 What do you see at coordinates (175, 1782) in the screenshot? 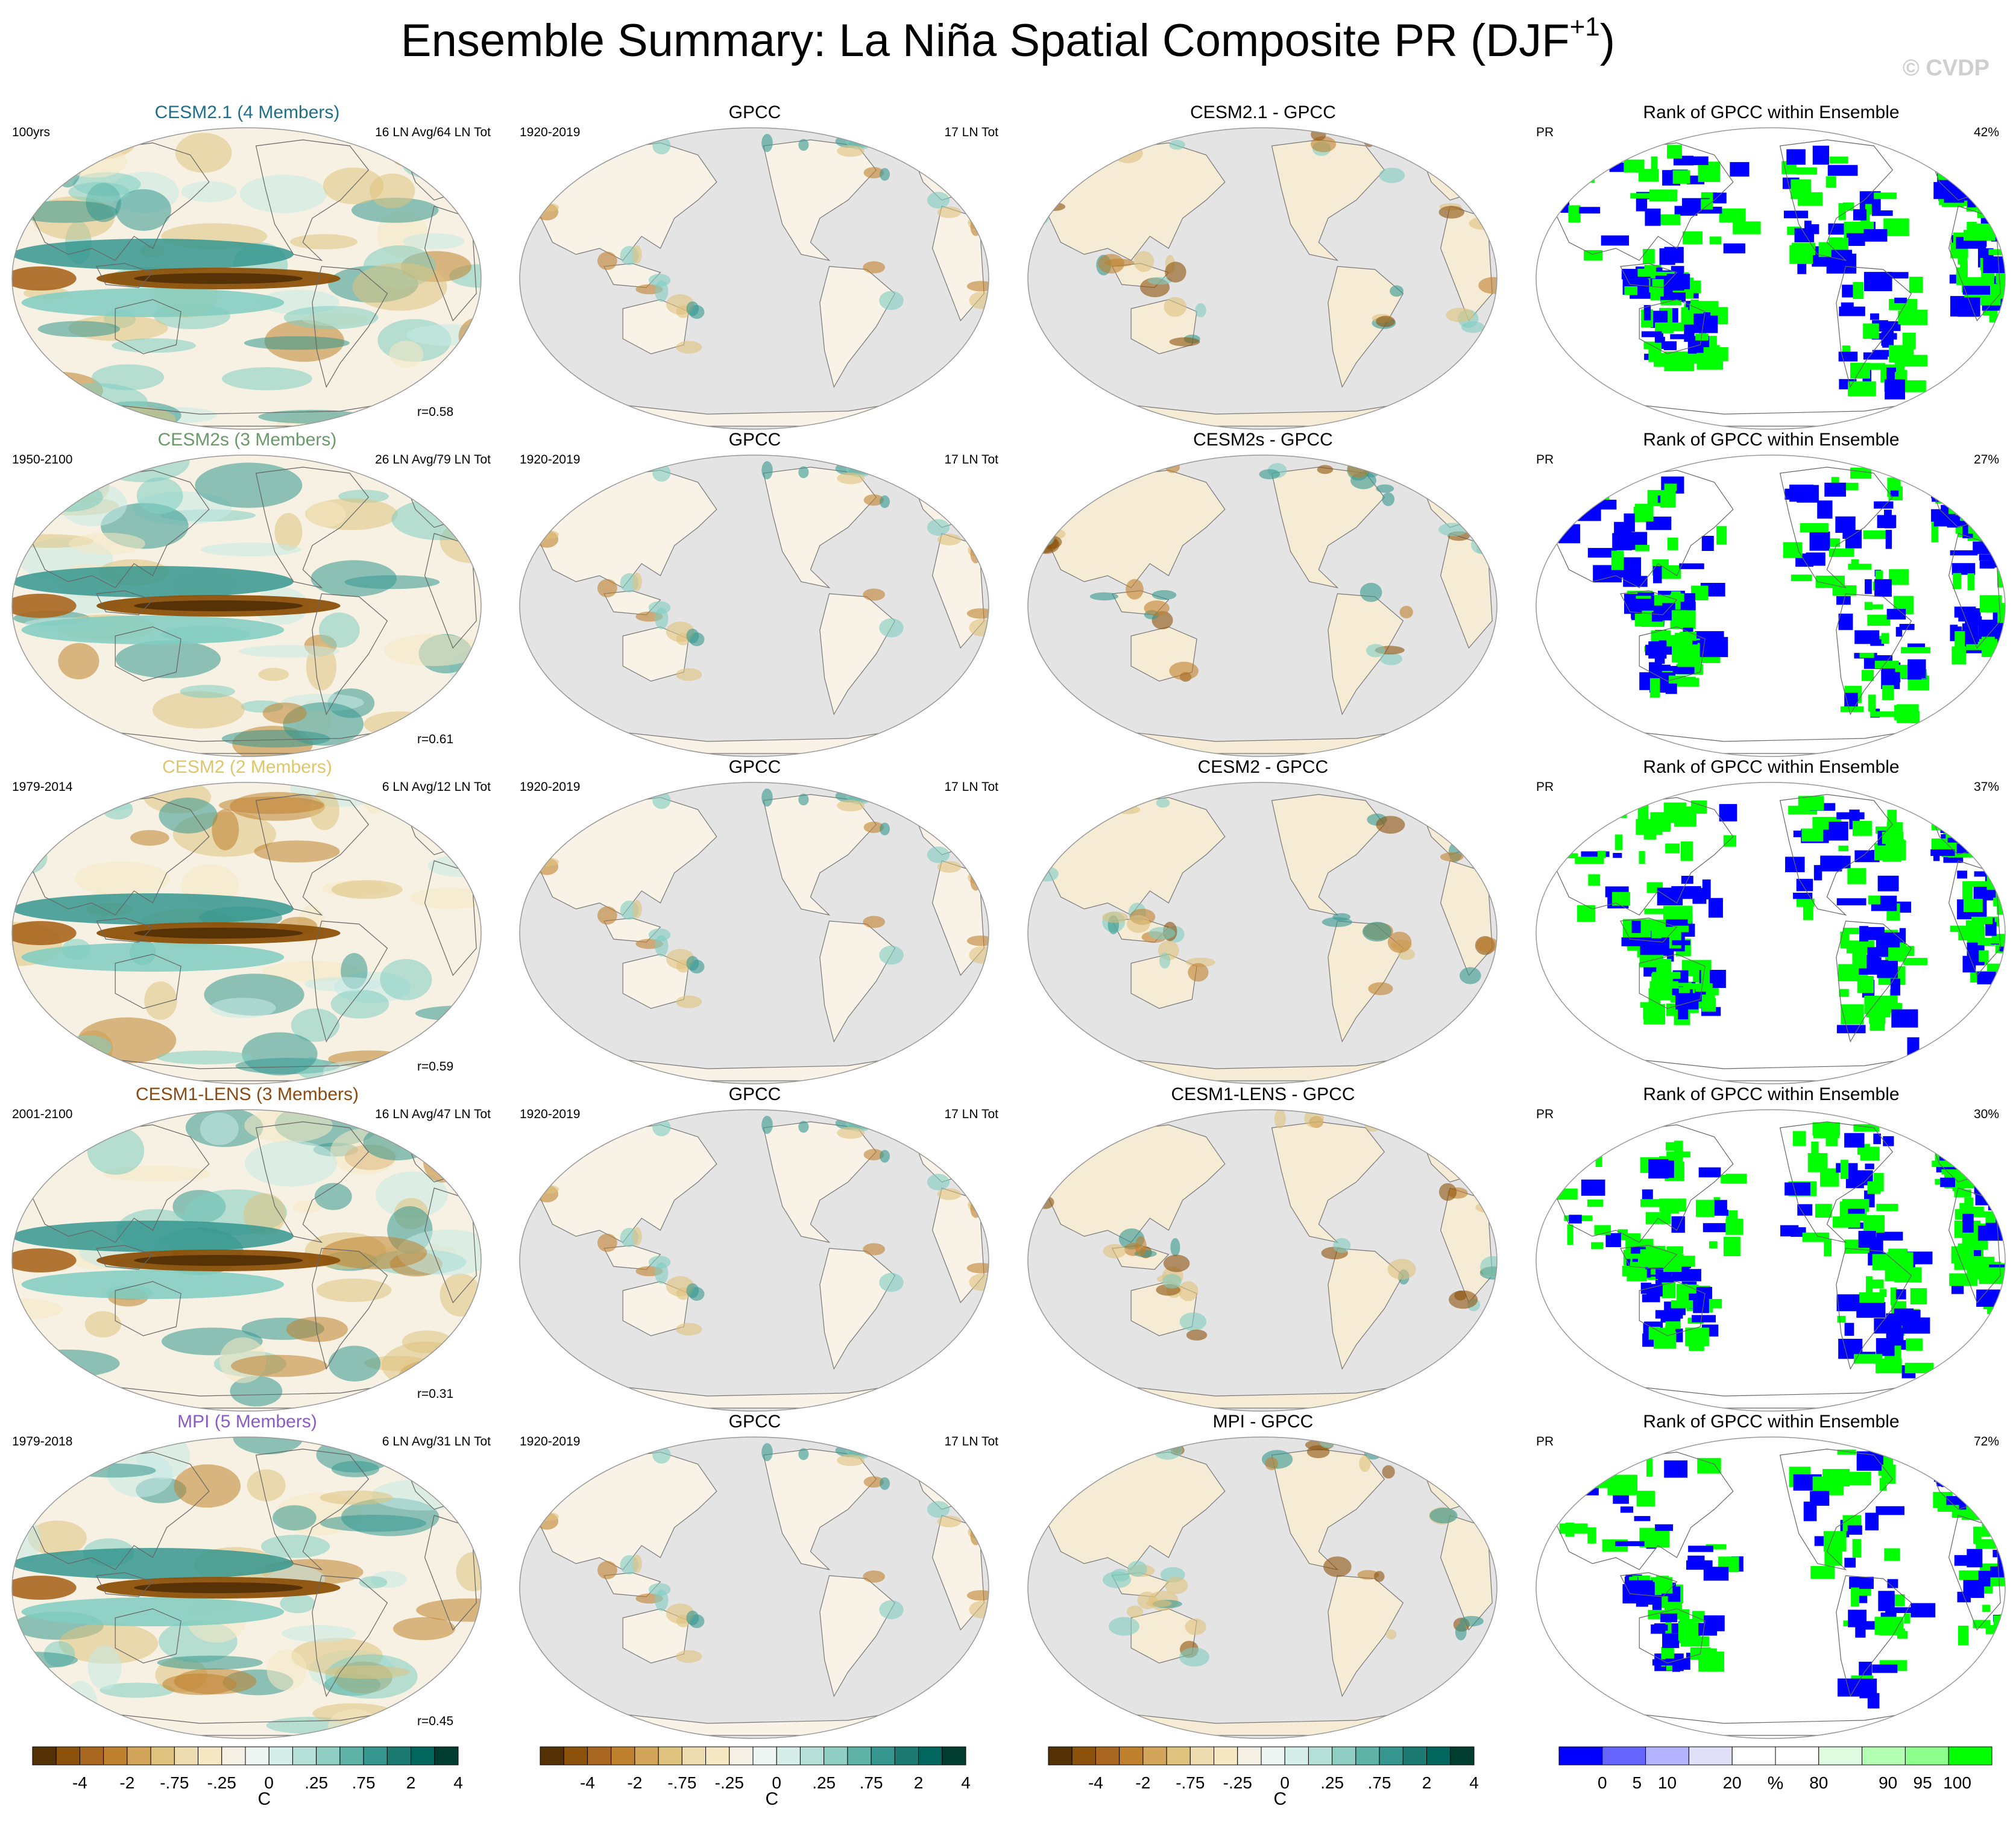
I see `colorbar-0-label-2: -.75` at bounding box center [175, 1782].